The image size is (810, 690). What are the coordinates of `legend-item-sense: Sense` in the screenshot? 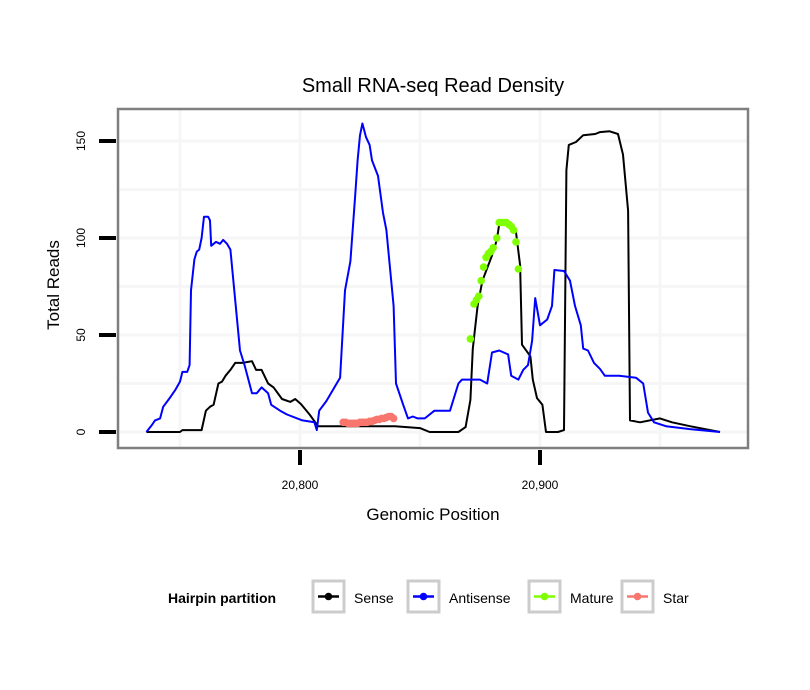 It's located at (352, 596).